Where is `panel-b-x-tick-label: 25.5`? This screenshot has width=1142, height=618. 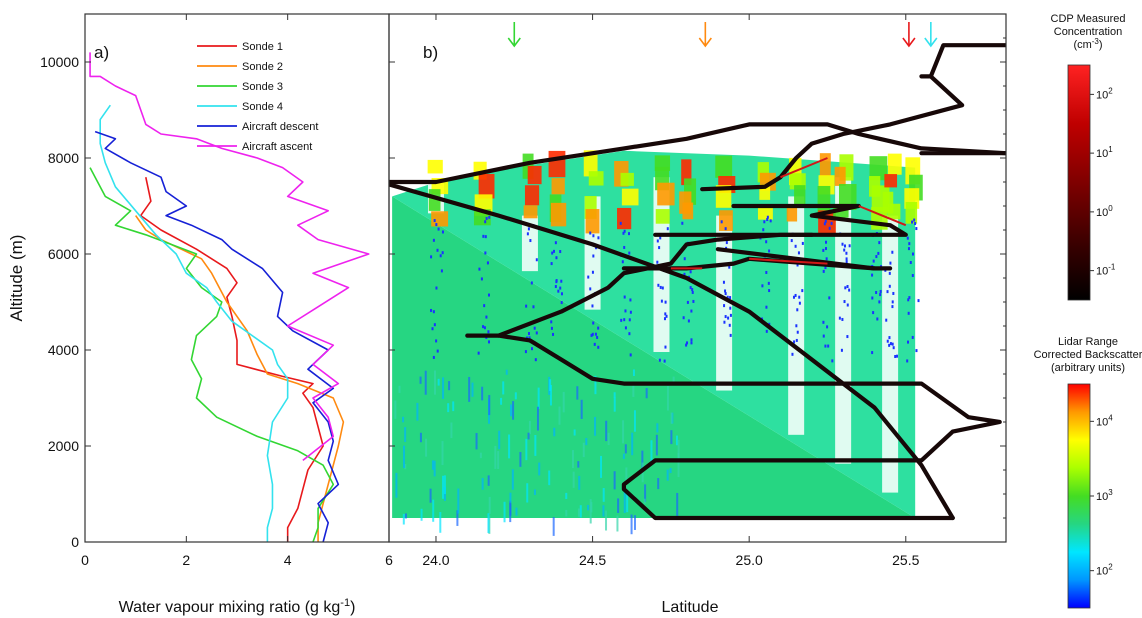 panel-b-x-tick-label: 25.5 is located at coordinates (905, 560).